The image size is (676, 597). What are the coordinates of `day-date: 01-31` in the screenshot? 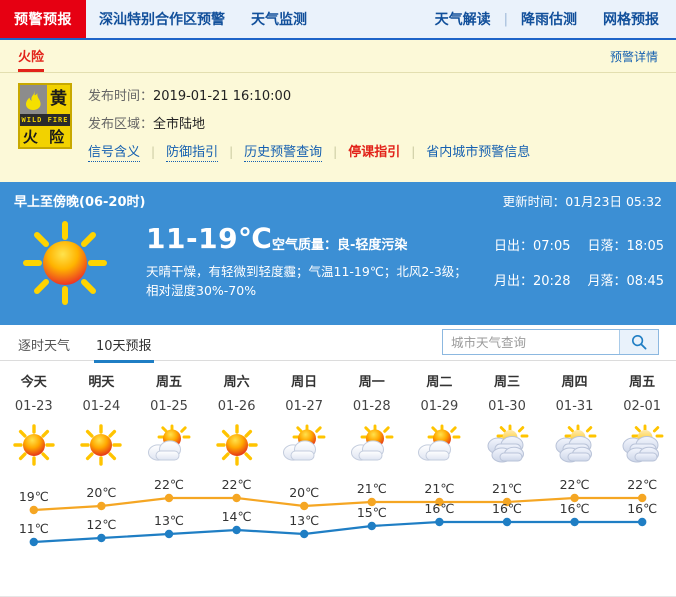 It's located at (574, 406).